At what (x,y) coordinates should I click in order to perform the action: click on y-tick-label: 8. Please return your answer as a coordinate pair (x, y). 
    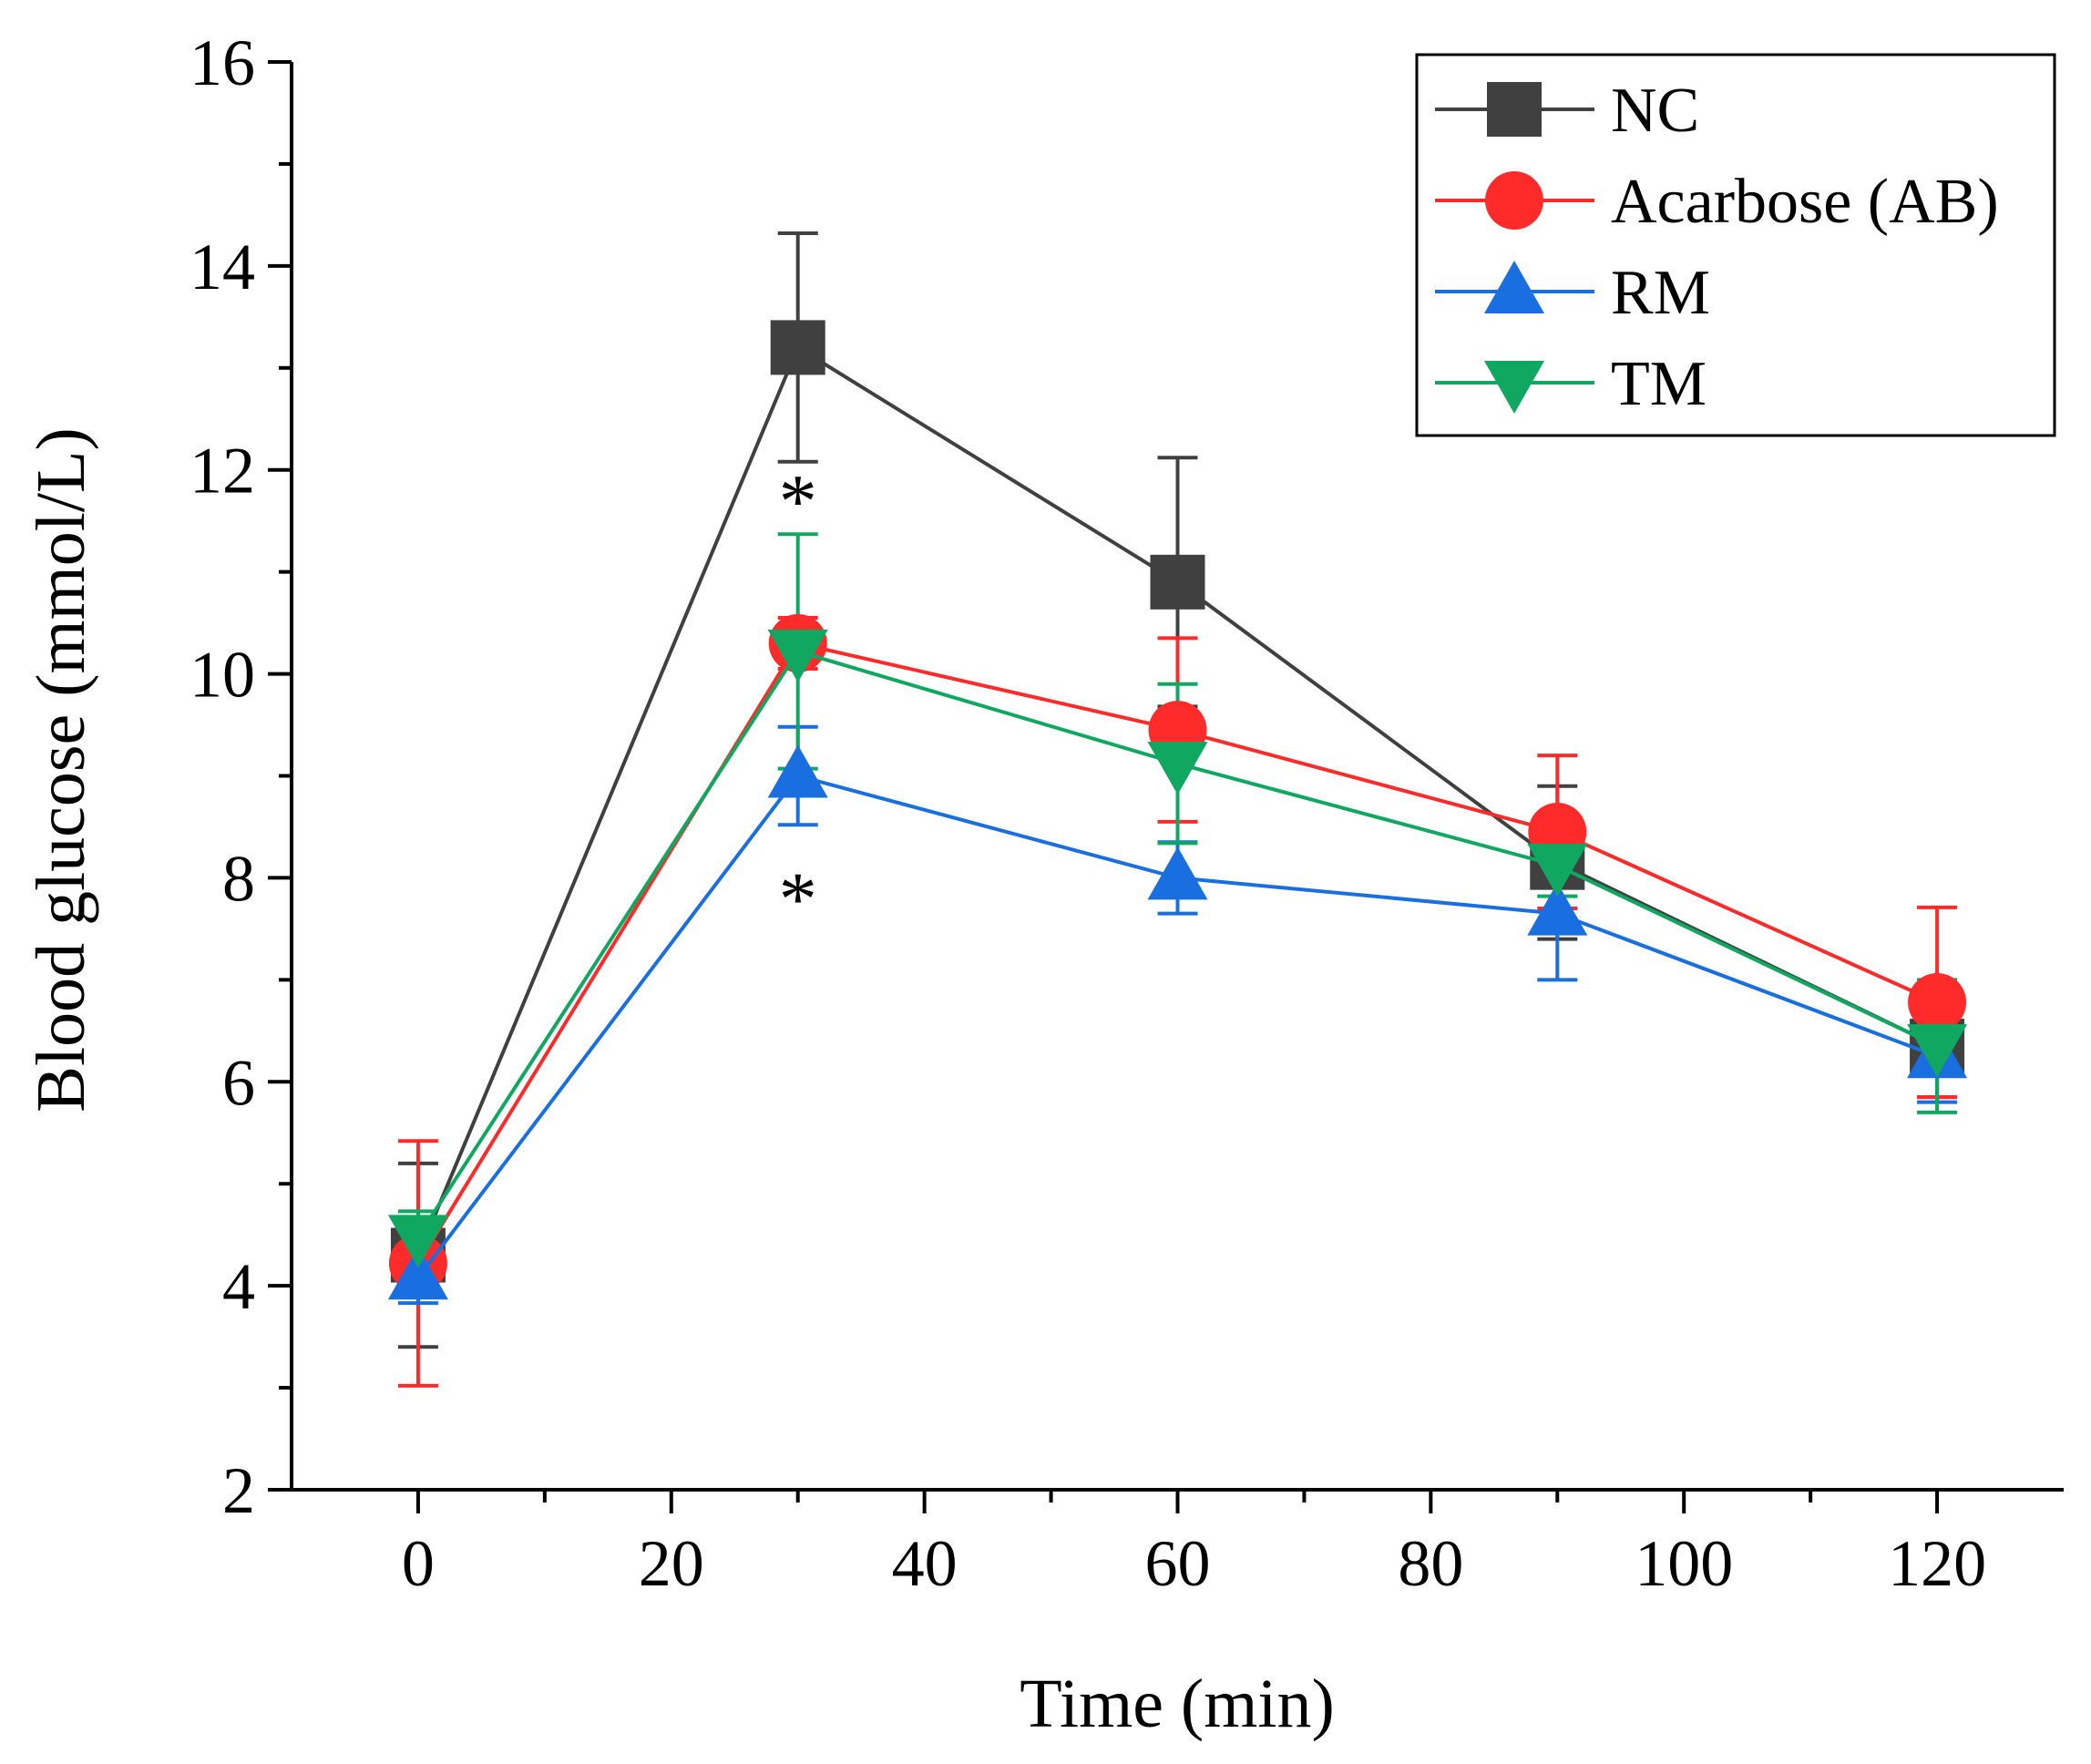
    Looking at the image, I should click on (239, 879).